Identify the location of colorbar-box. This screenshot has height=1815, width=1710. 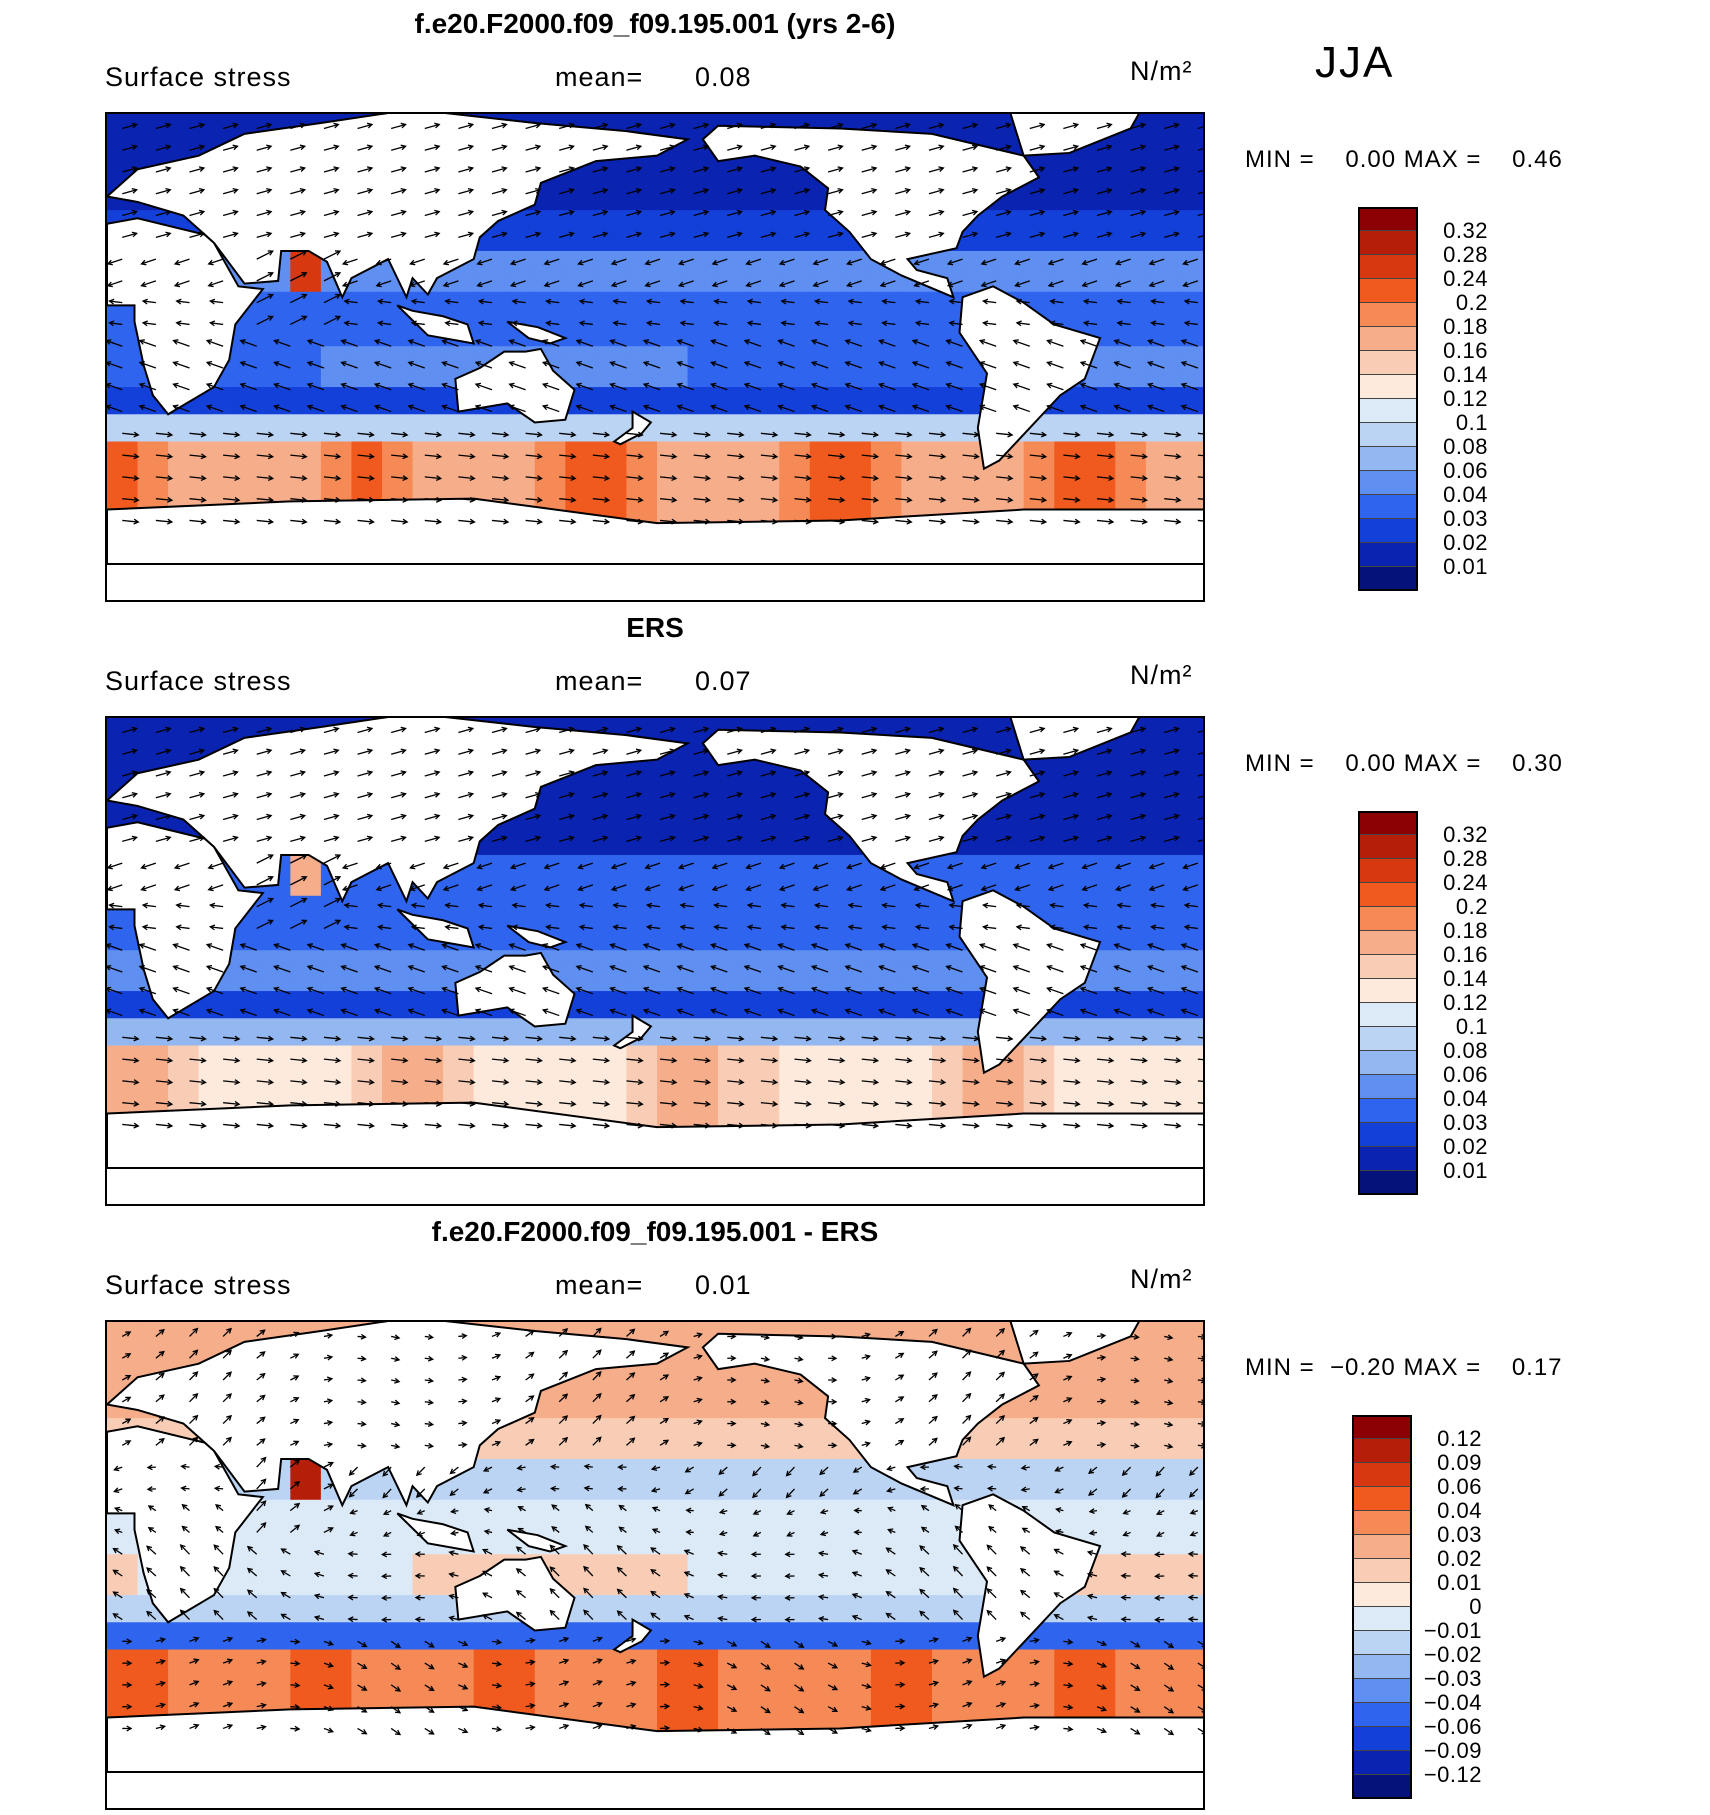
(1388, 1135).